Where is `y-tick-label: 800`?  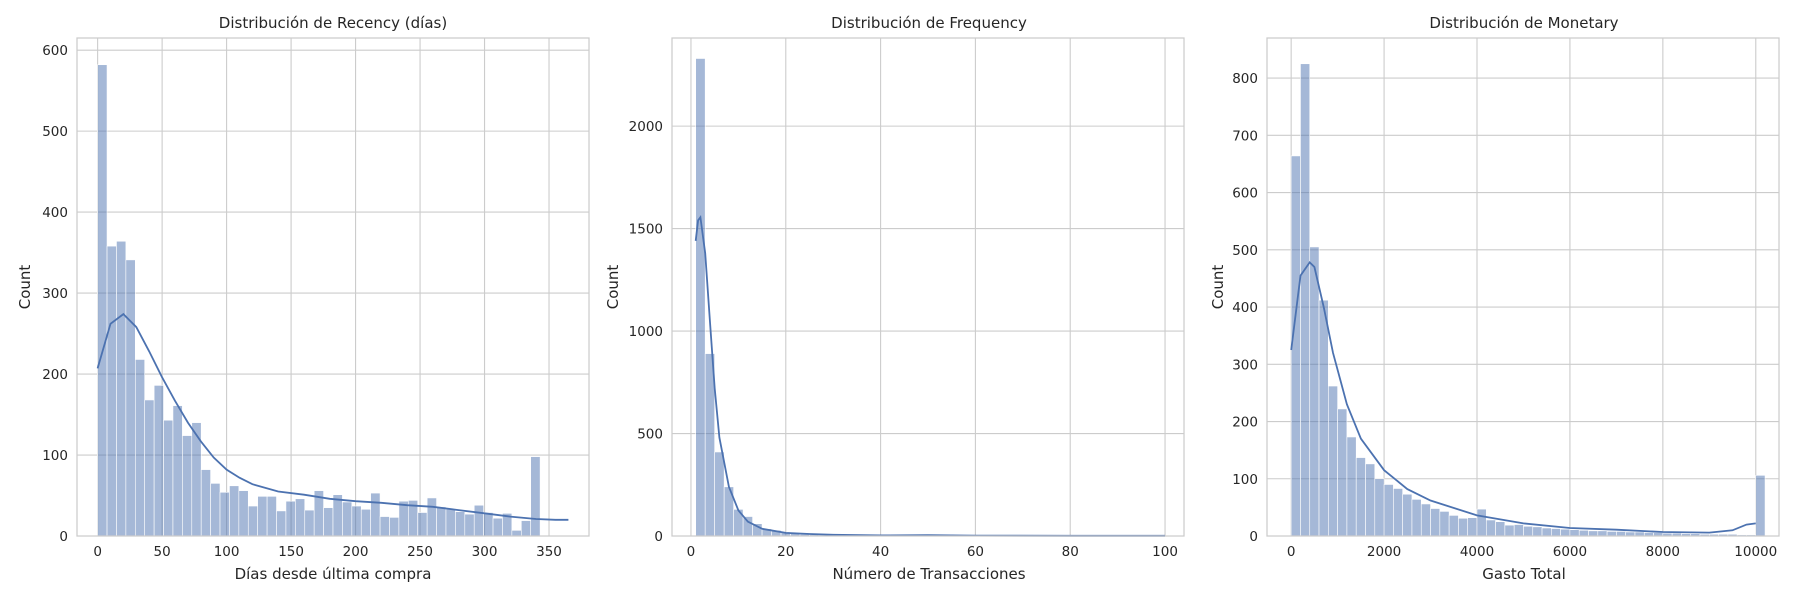
y-tick-label: 800 is located at coordinates (1245, 79).